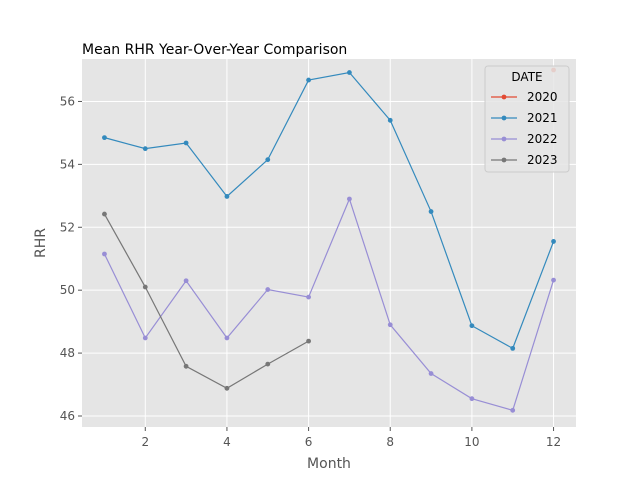 This screenshot has height=480, width=640. Describe the element at coordinates (67, 353) in the screenshot. I see `y-tick-label: 48` at that location.